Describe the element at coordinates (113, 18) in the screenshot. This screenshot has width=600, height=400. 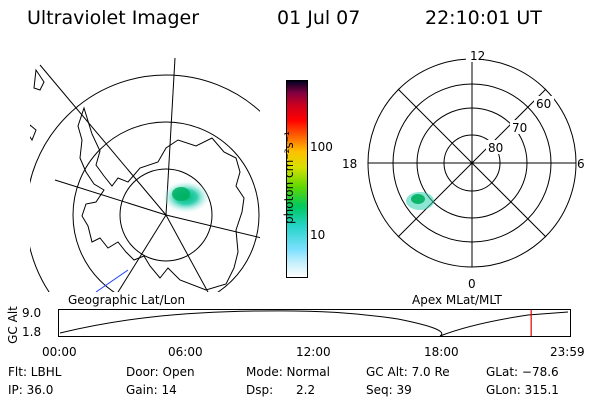
I see `app-title: Ultraviolet Imager` at that location.